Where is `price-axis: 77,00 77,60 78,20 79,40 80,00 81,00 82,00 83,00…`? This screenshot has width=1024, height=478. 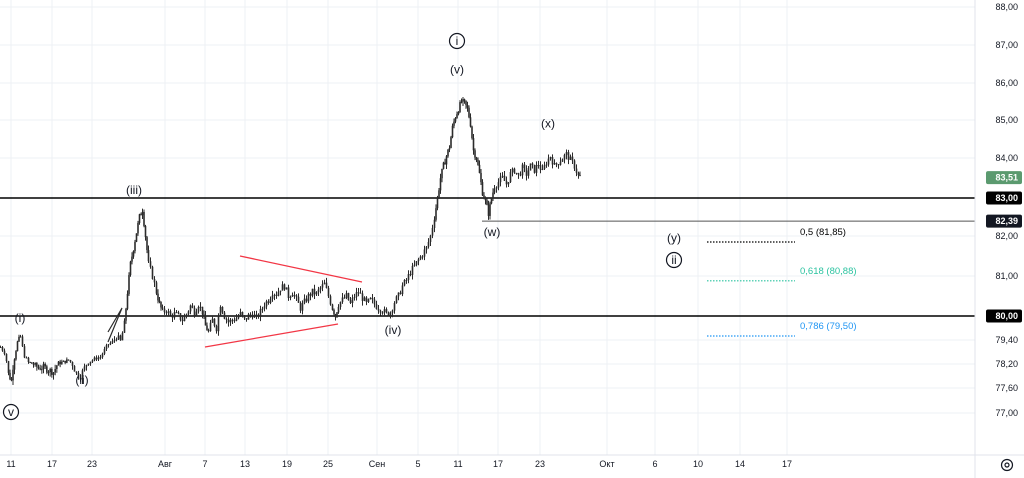 price-axis: 77,00 77,60 78,20 79,40 80,00 81,00 82,00 83,00… is located at coordinates (998, 239).